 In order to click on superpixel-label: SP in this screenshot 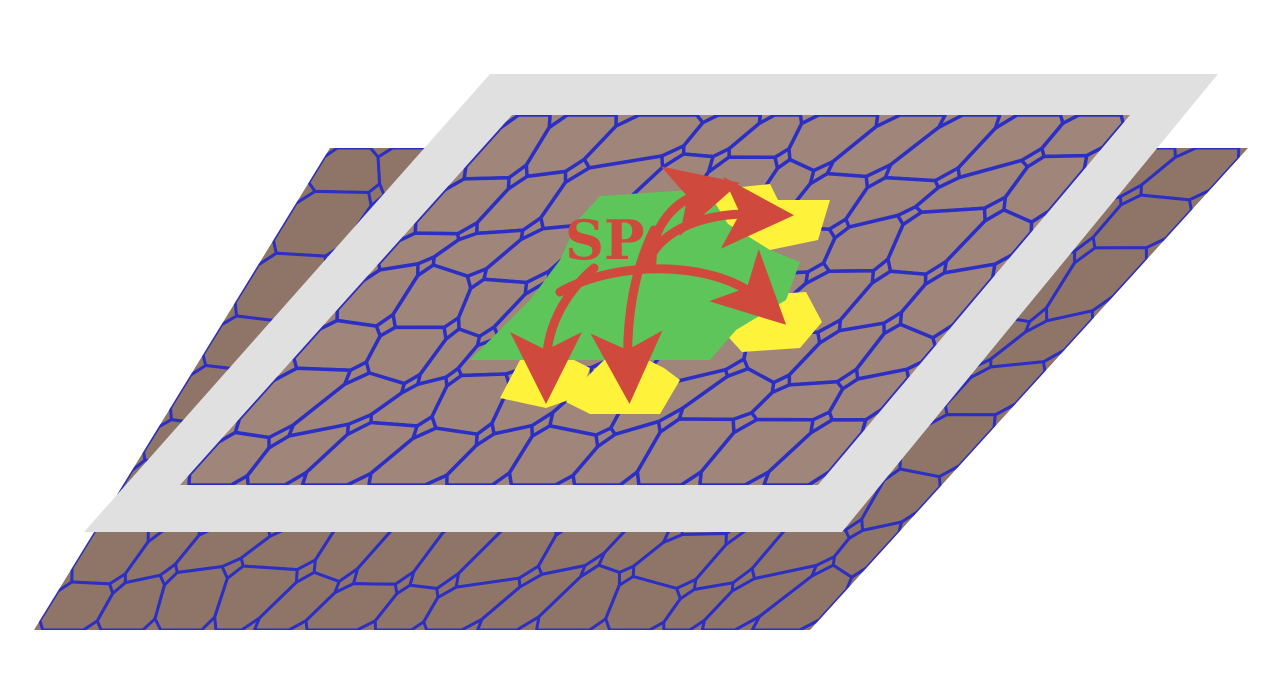, I will do `click(605, 240)`.